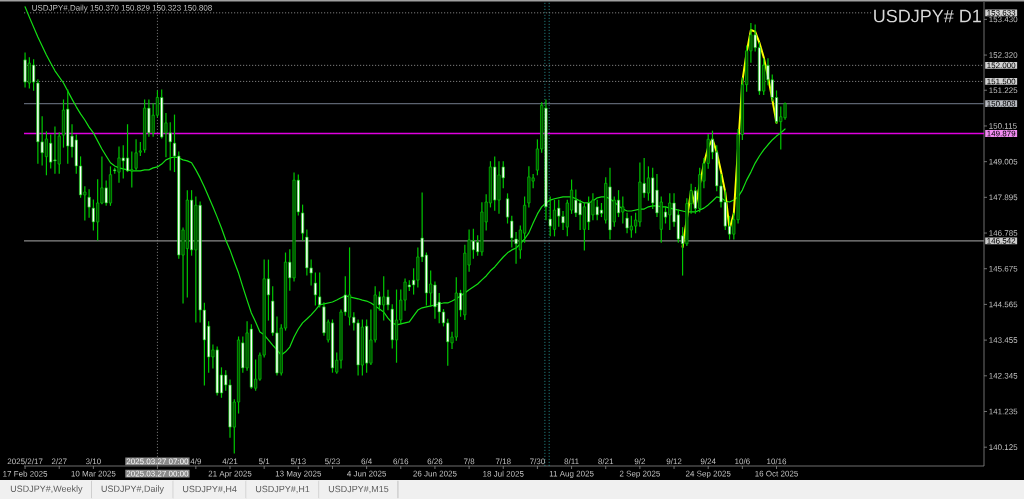  What do you see at coordinates (708, 461) in the screenshot?
I see `x-tick-label: 9/24` at bounding box center [708, 461].